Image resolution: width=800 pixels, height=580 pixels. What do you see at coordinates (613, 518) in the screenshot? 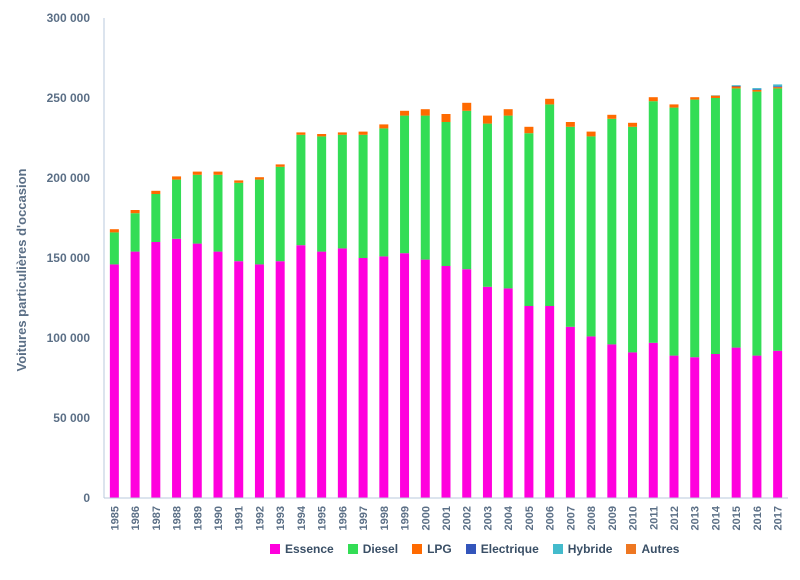
I see `x-tick-label: 2009` at bounding box center [613, 518].